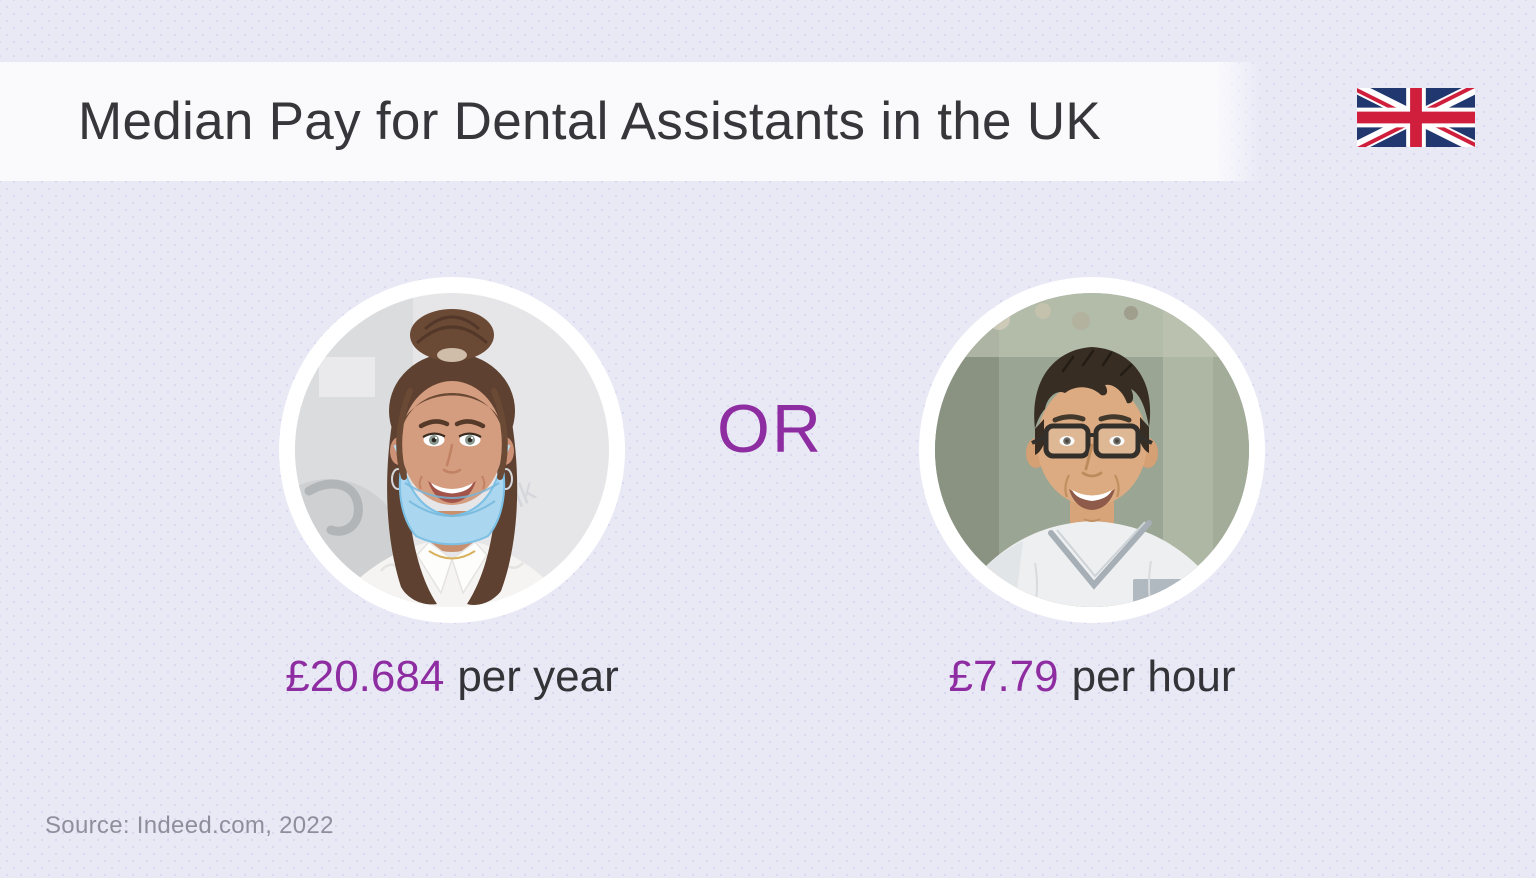 This screenshot has height=878, width=1536. Describe the element at coordinates (189, 825) in the screenshot. I see `source-citation: Source: Indeed.com, 2022` at that location.